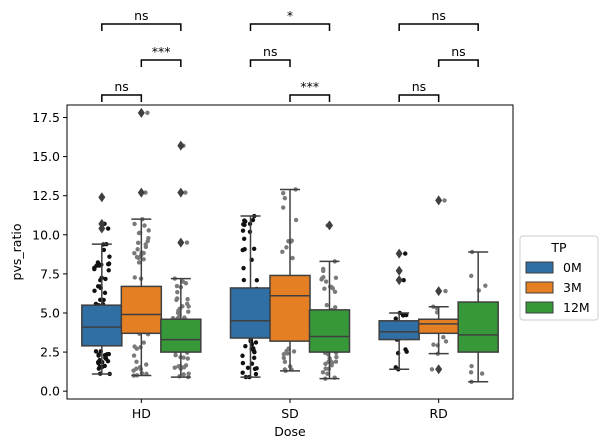 The image size is (608, 448). What do you see at coordinates (181, 259) in the screenshot?
I see `box-hd-12m` at bounding box center [181, 259].